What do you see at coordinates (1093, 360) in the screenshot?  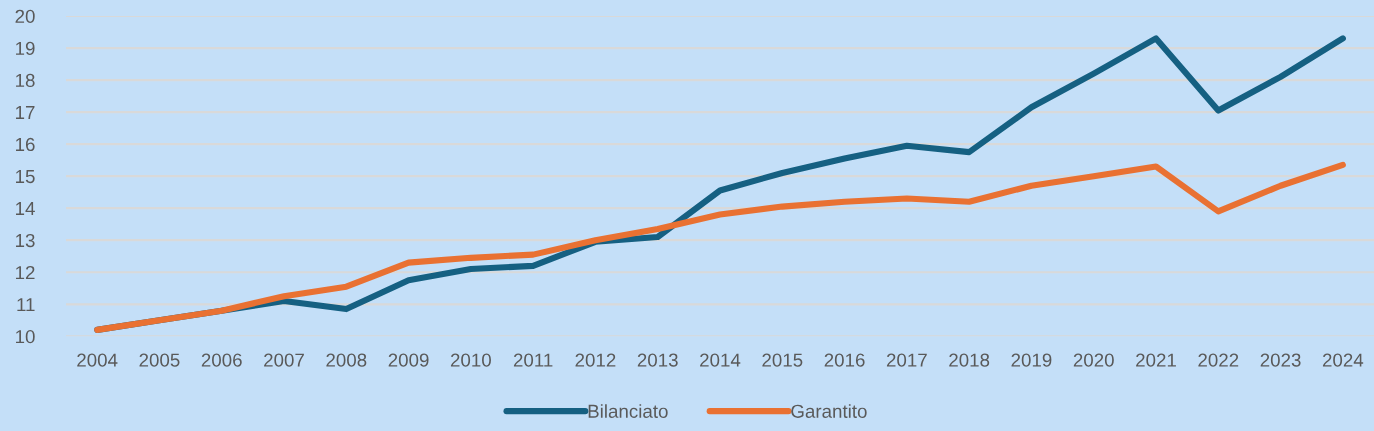 I see `x-tick-label: 2020` at bounding box center [1093, 360].